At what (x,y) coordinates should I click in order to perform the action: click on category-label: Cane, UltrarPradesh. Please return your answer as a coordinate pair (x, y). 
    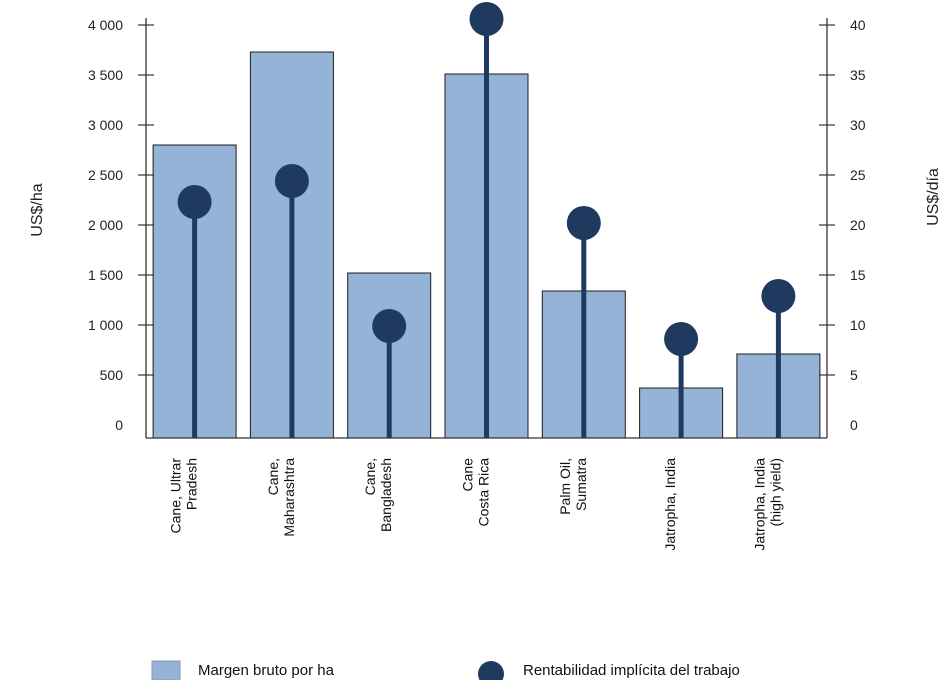
    Looking at the image, I should click on (184, 496).